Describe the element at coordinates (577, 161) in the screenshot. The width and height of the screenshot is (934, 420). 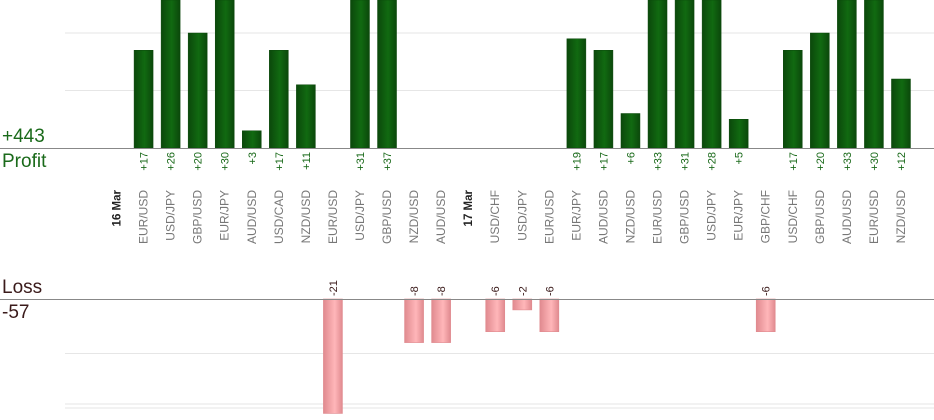
I see `profit-value-label: +19` at that location.